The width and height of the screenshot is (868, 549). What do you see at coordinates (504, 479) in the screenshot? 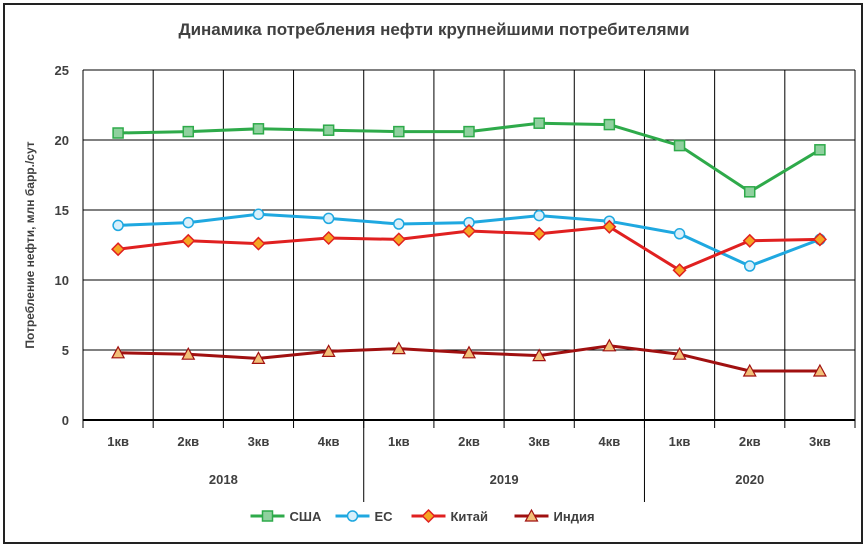
I see `year-label: 2019` at bounding box center [504, 479].